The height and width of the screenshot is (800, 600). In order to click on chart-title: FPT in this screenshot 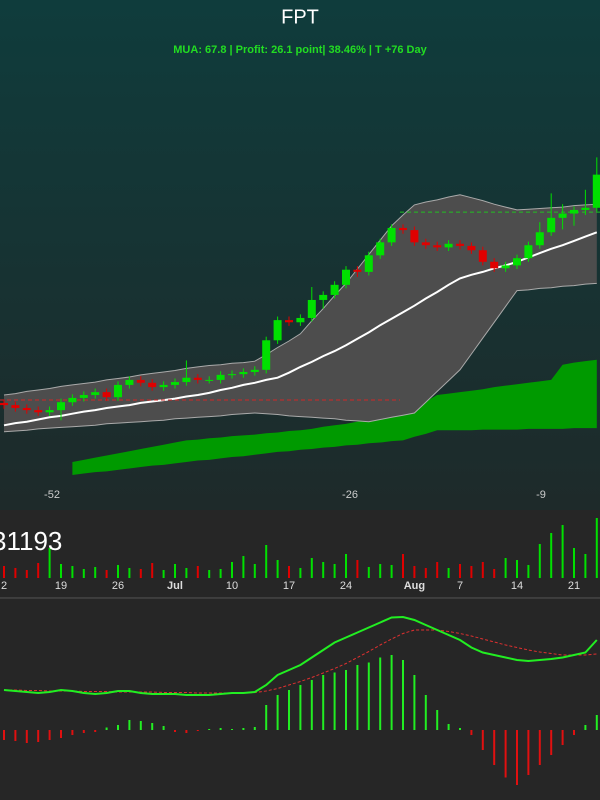, I will do `click(300, 17)`.